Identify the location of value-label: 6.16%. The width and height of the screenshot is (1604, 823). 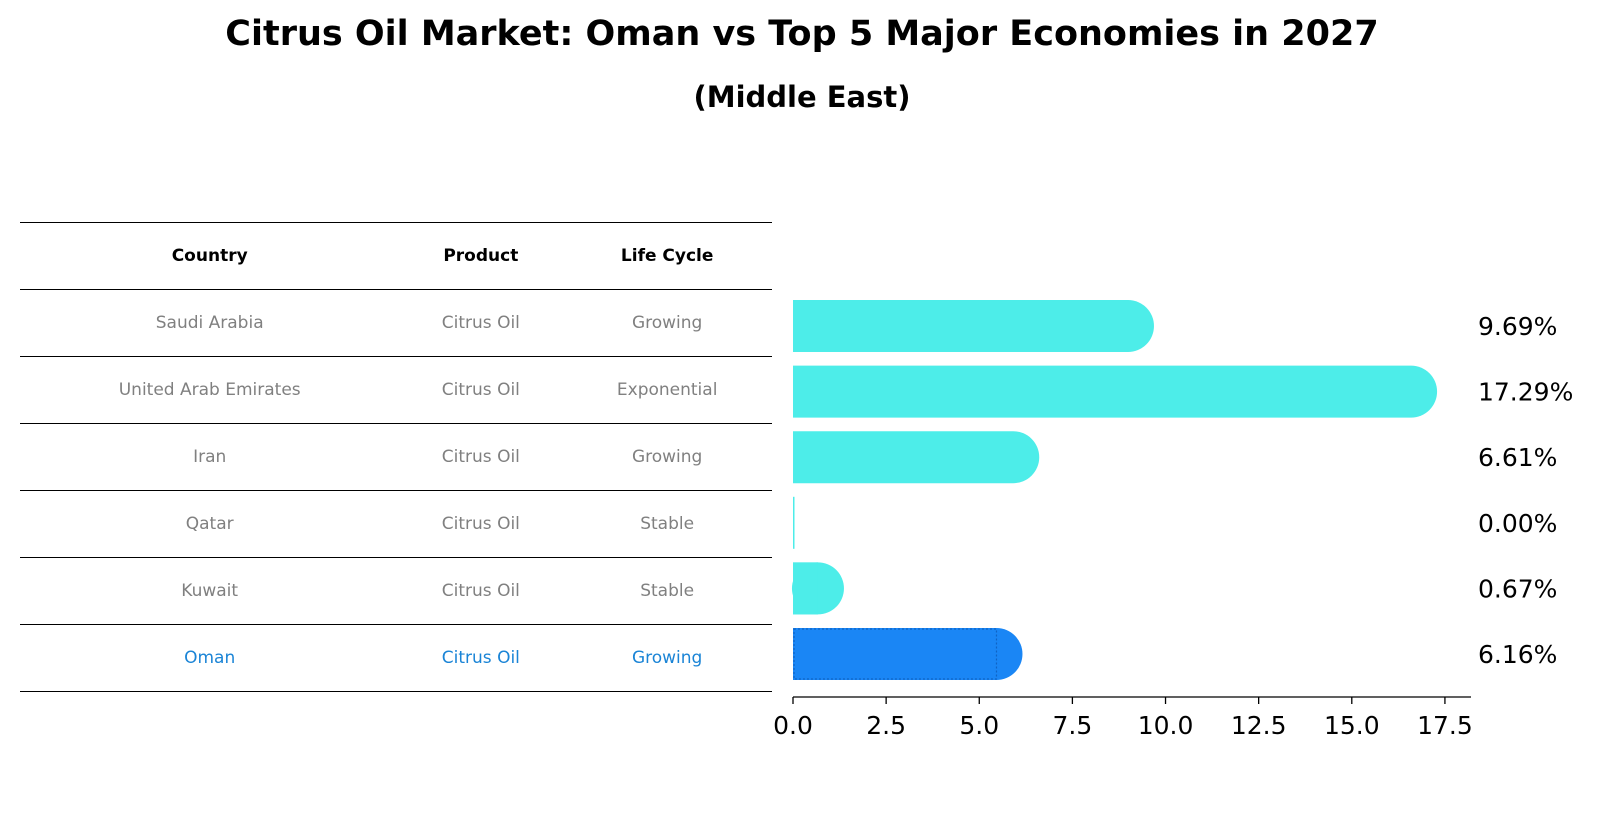
(1517, 654).